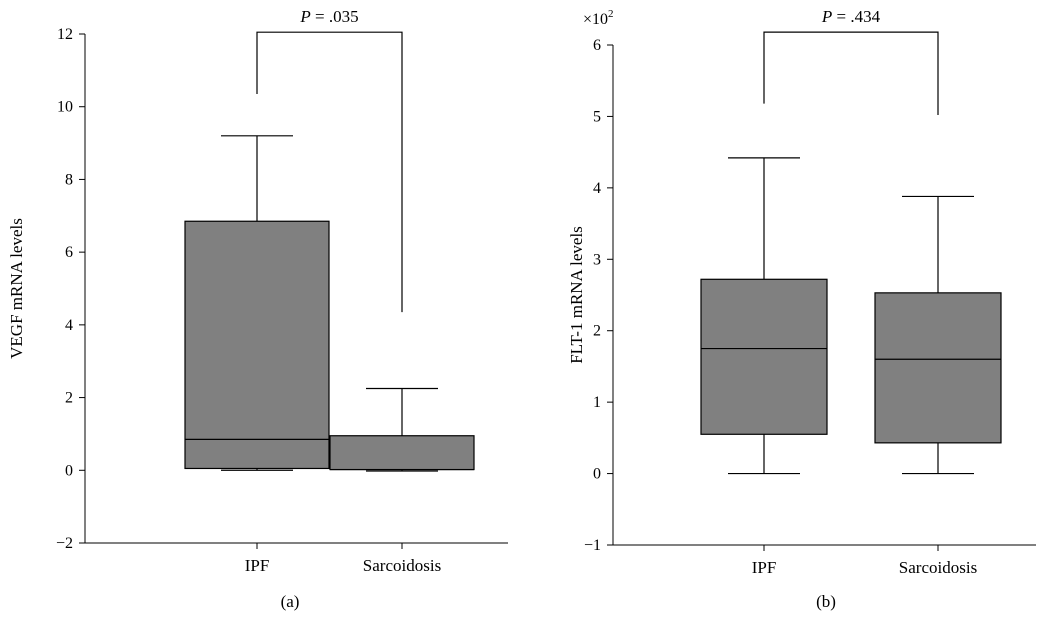 This screenshot has width=1057, height=619. I want to click on panel-label: (a), so click(290, 601).